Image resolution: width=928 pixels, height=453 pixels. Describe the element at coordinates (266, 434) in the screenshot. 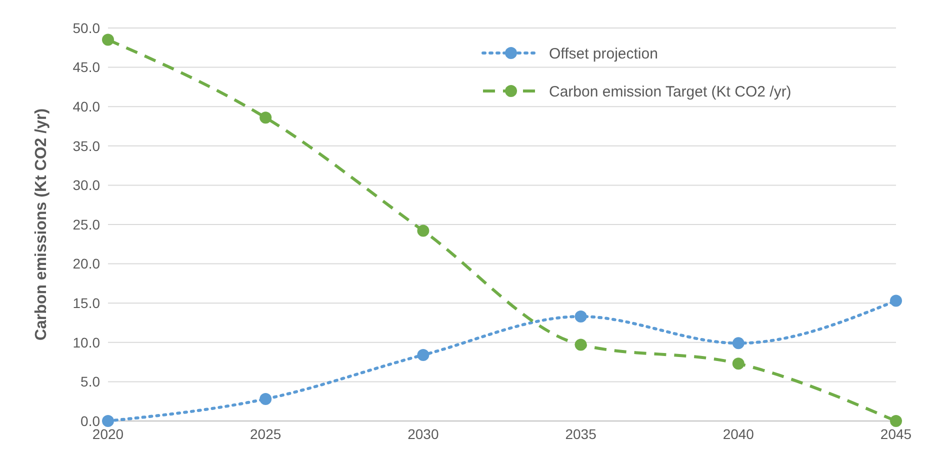

I see `x-tick-label: 2025` at that location.